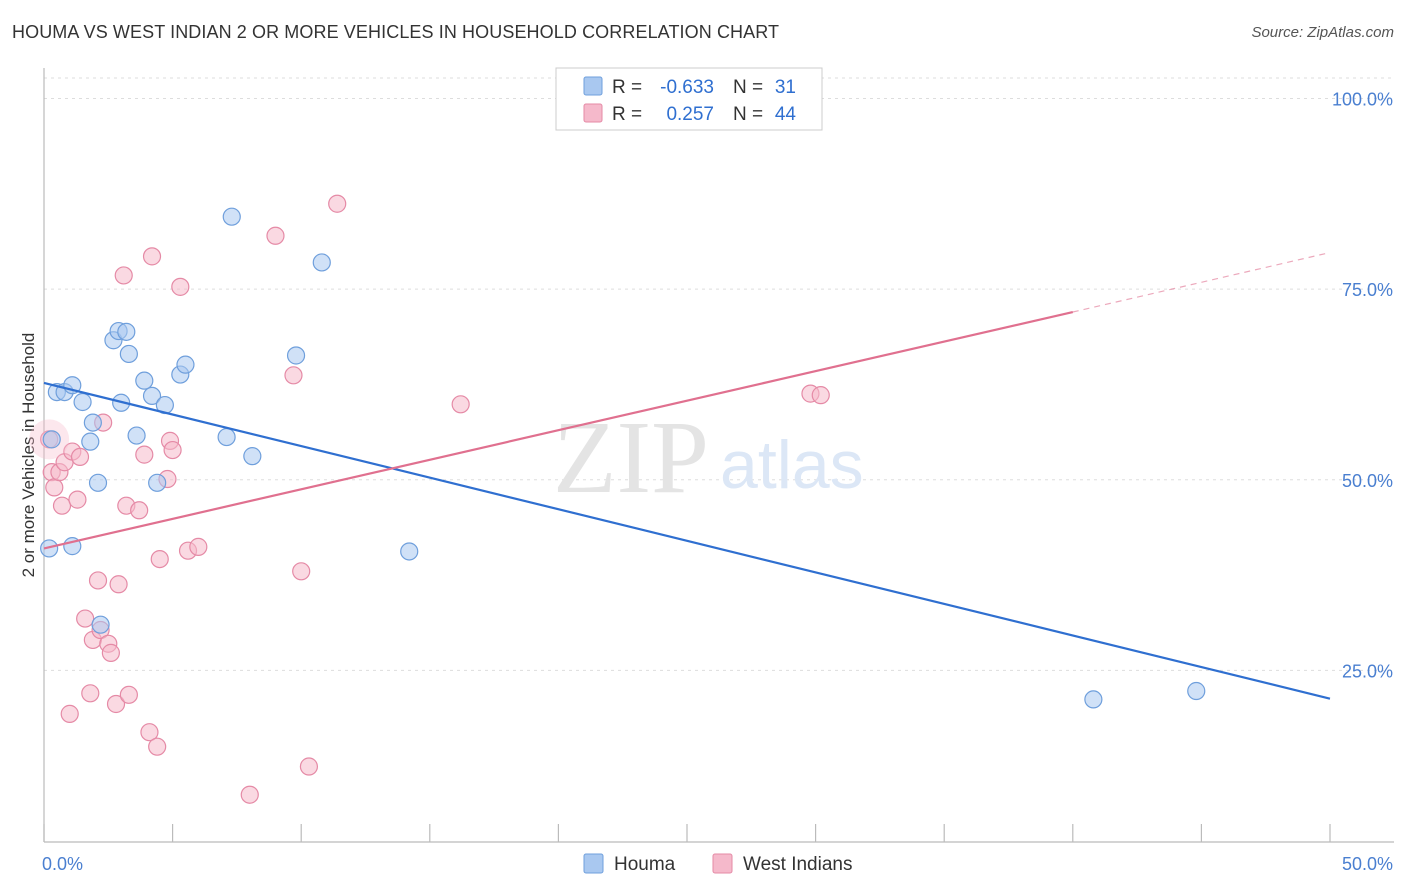  I want to click on series-legend: Houma West Indians, so click(717, 864).